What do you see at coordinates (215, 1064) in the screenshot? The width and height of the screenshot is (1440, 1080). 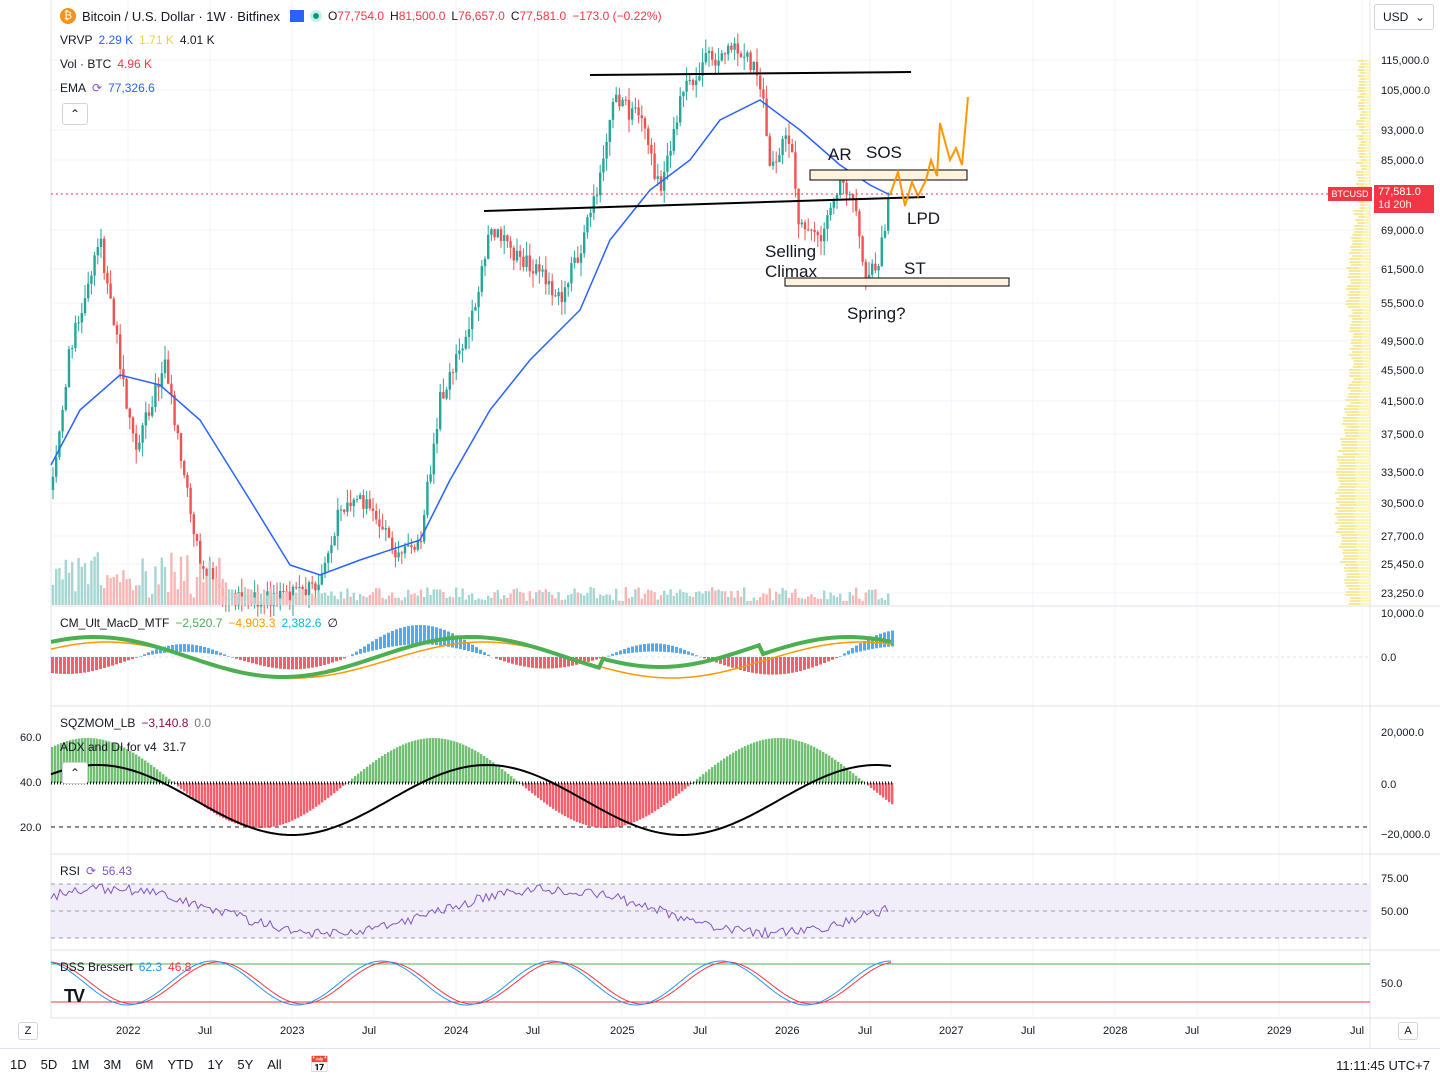 I see `range-button-1y: 1Y` at bounding box center [215, 1064].